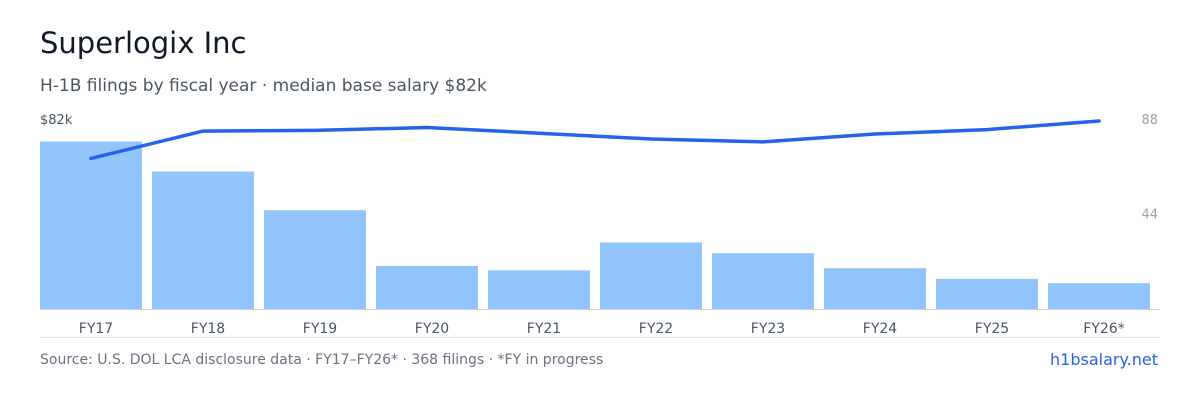 The width and height of the screenshot is (1200, 400). Describe the element at coordinates (91, 225) in the screenshot. I see `bar-fy17` at that location.